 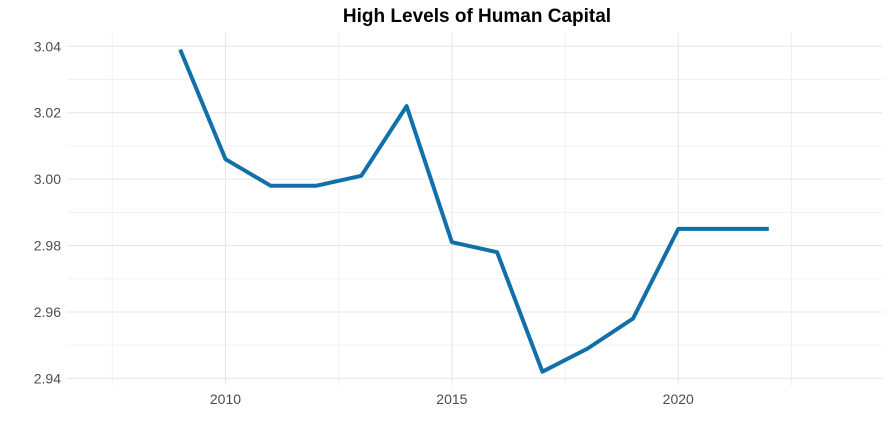 What do you see at coordinates (47, 378) in the screenshot?
I see `y-tick-label: 2.94` at bounding box center [47, 378].